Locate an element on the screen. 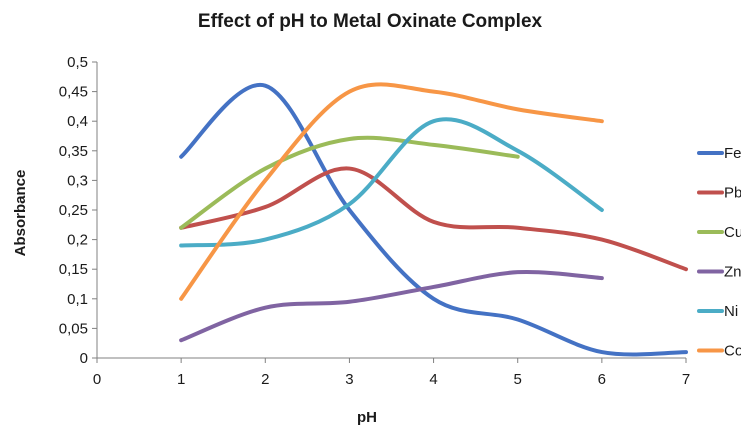 Image resolution: width=741 pixels, height=430 pixels. y-tick-label: 0,15 is located at coordinates (73, 269).